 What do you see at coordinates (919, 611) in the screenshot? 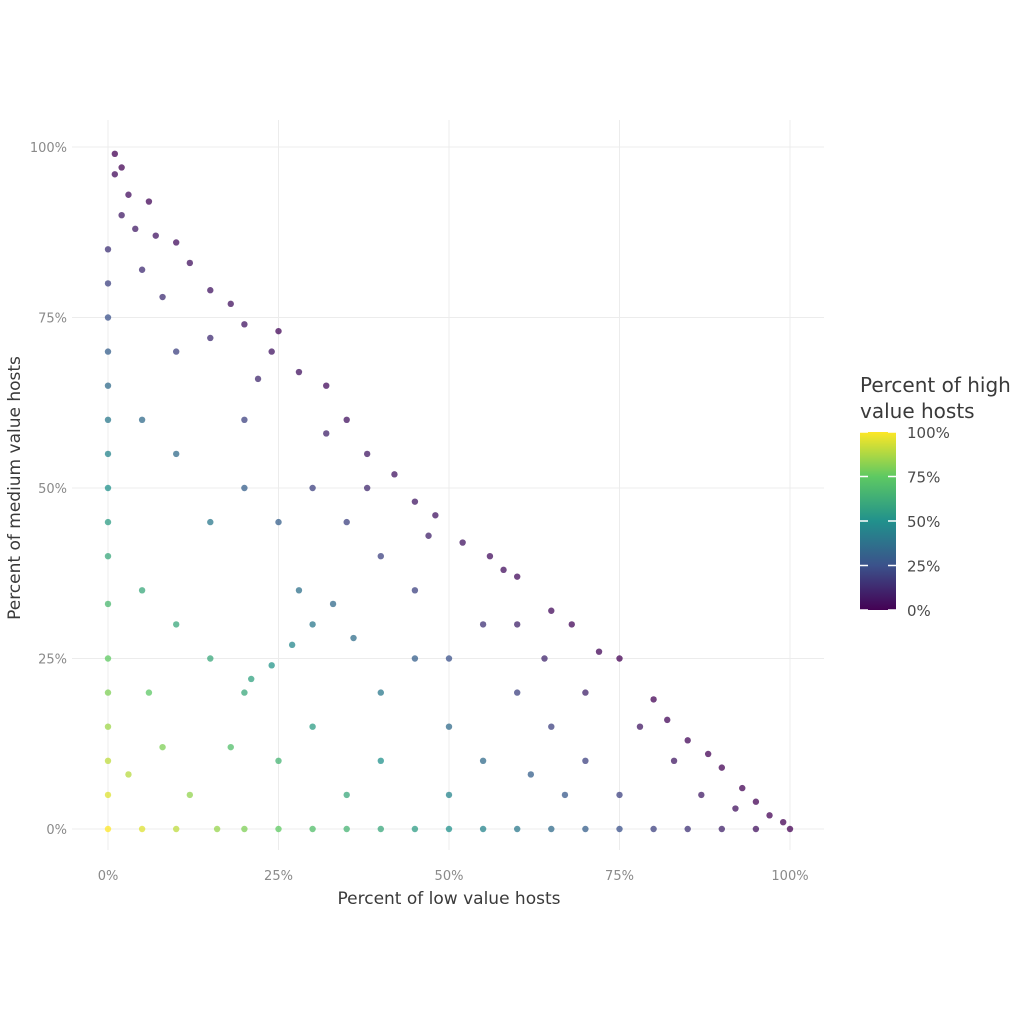
I see `legend-label: 0%` at bounding box center [919, 611].